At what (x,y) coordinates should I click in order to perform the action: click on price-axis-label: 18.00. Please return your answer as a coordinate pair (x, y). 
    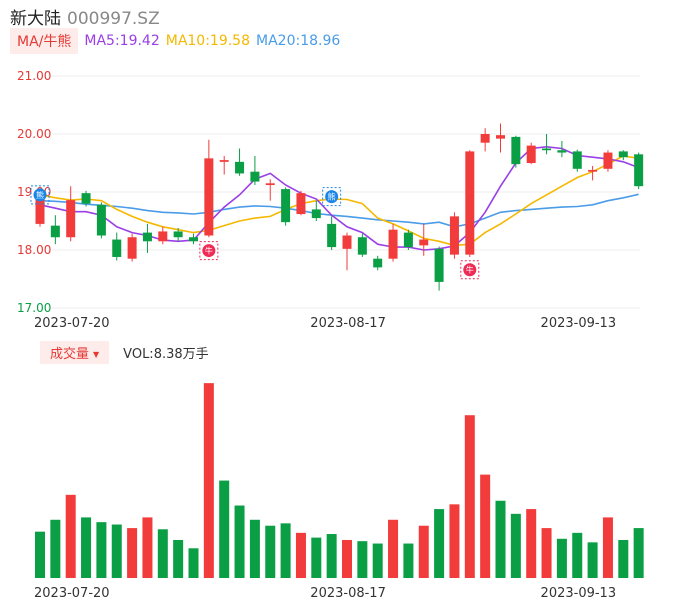
    Looking at the image, I should click on (34, 250).